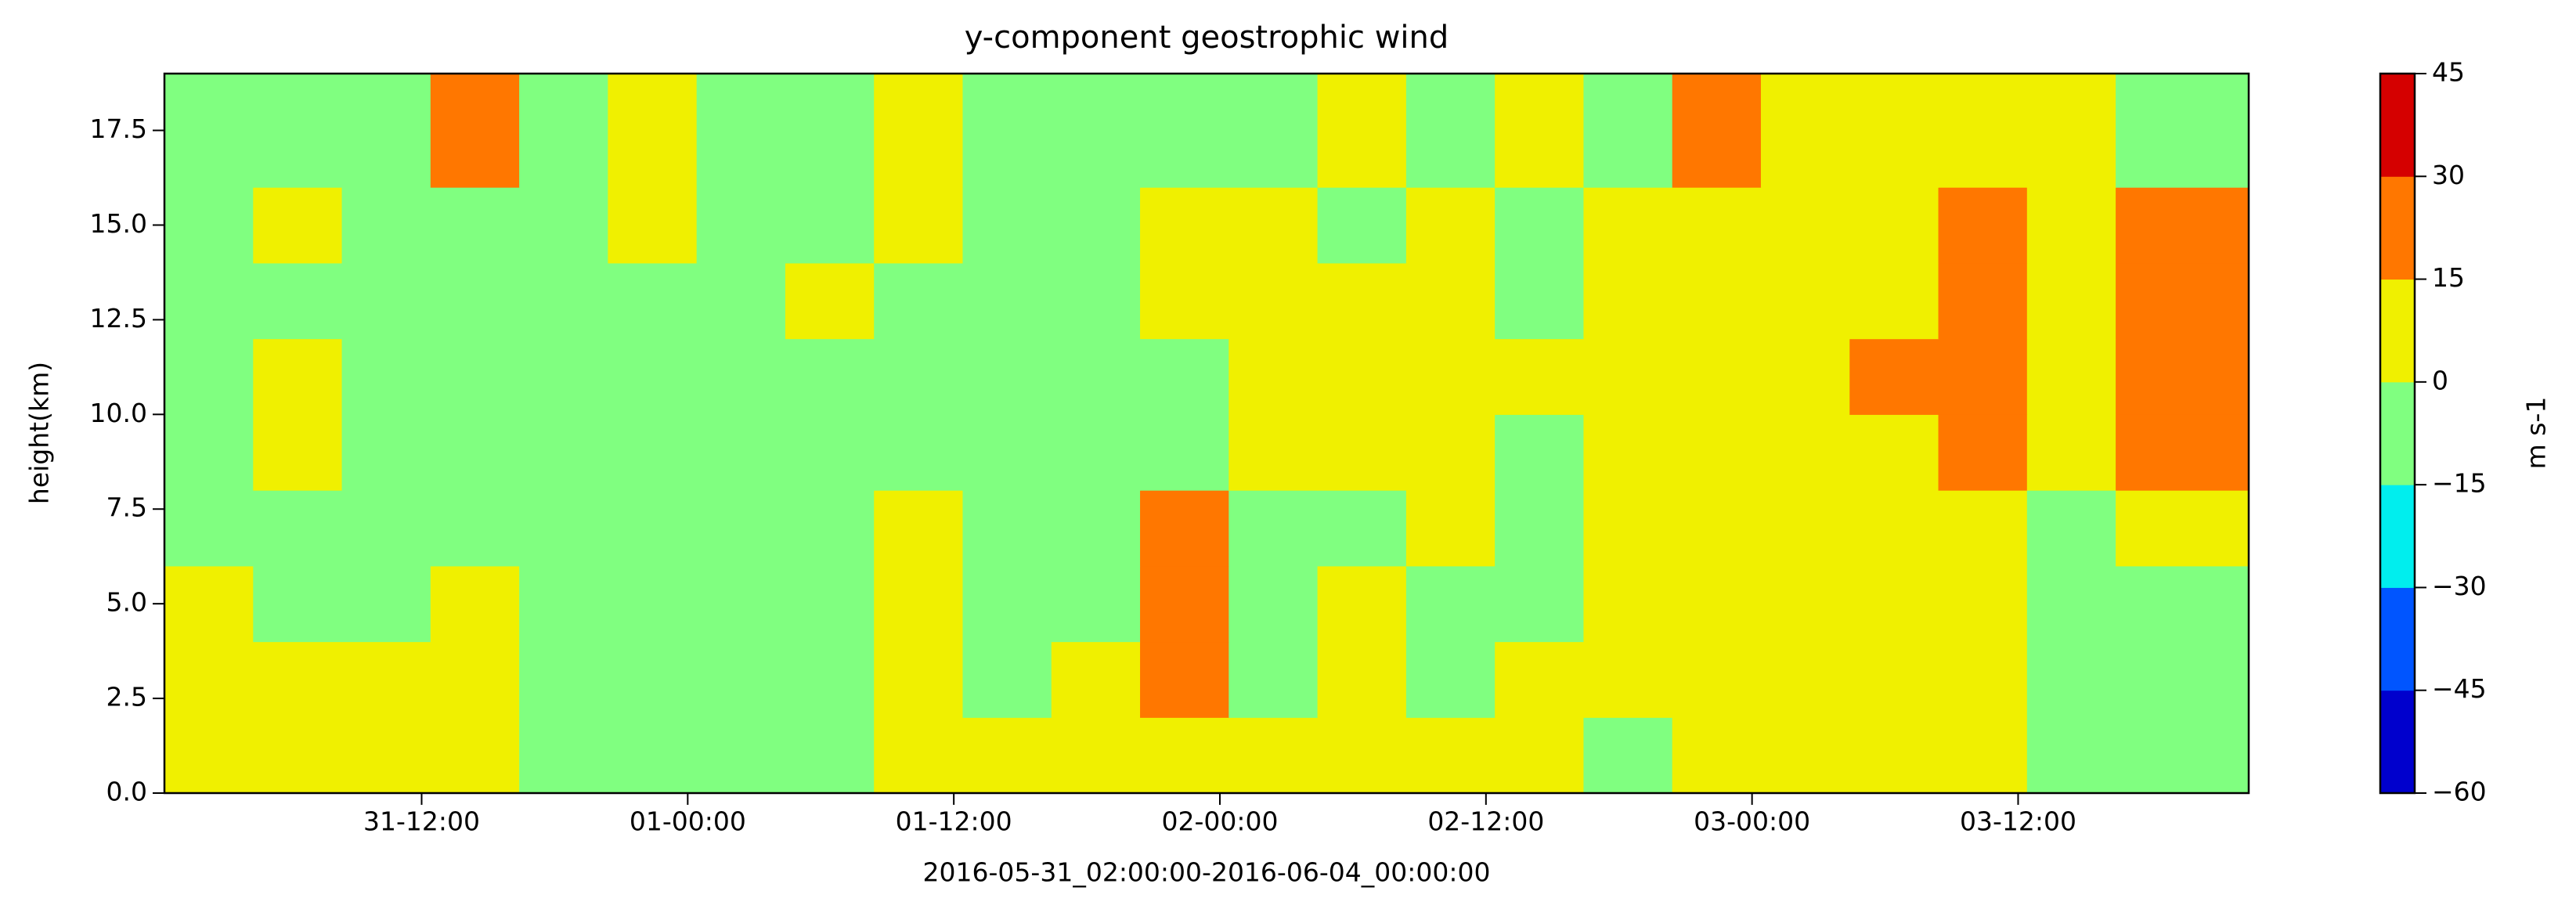  I want to click on colorbar-label: m s-1, so click(2536, 434).